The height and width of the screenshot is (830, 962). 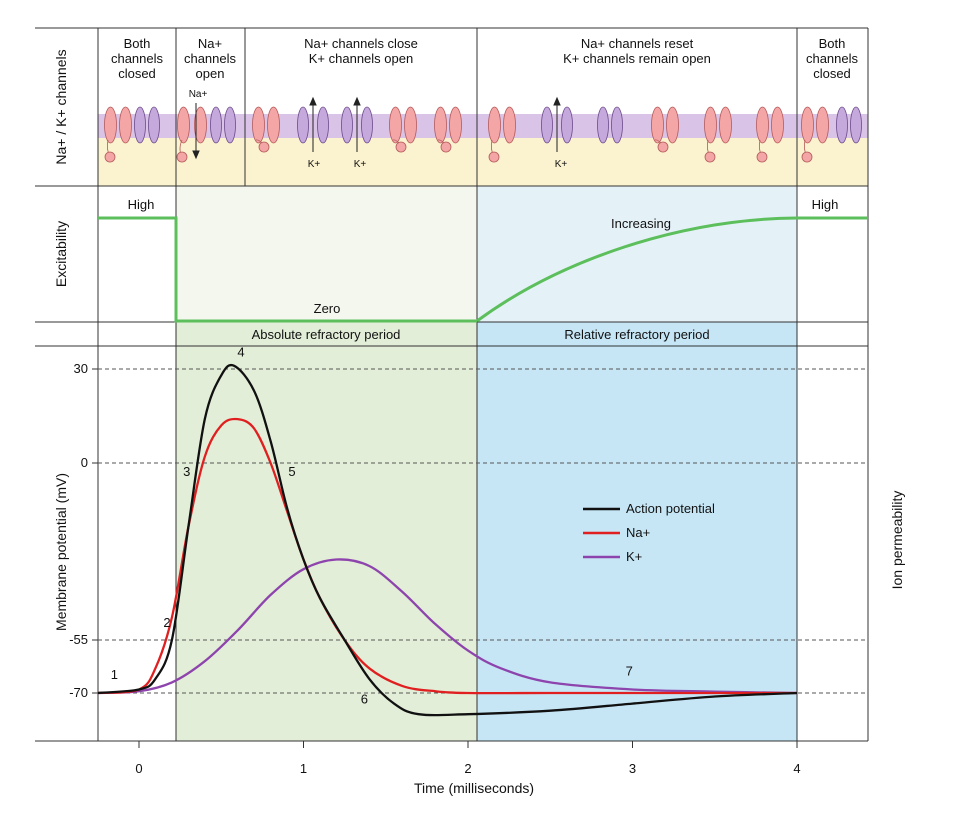 What do you see at coordinates (361, 43) in the screenshot?
I see `header-3-line-1: Na+ channels close` at bounding box center [361, 43].